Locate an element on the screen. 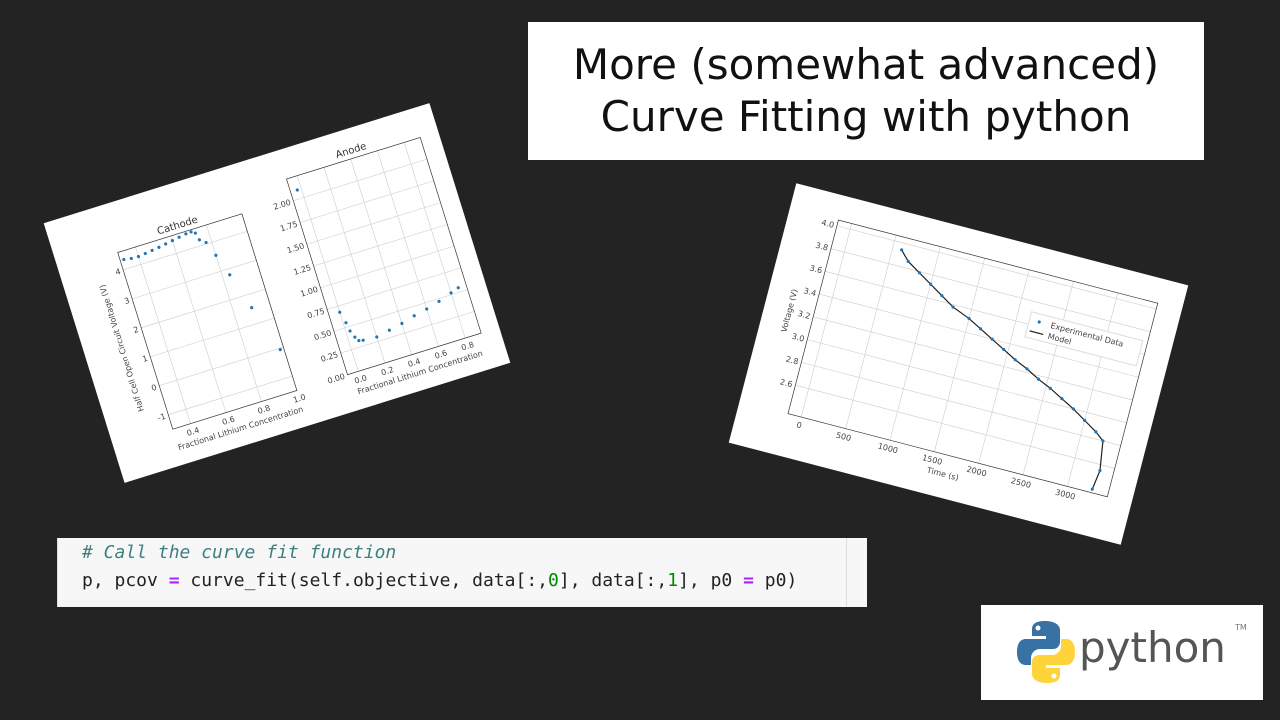  x-tick-label: 0.6 is located at coordinates (228, 421).